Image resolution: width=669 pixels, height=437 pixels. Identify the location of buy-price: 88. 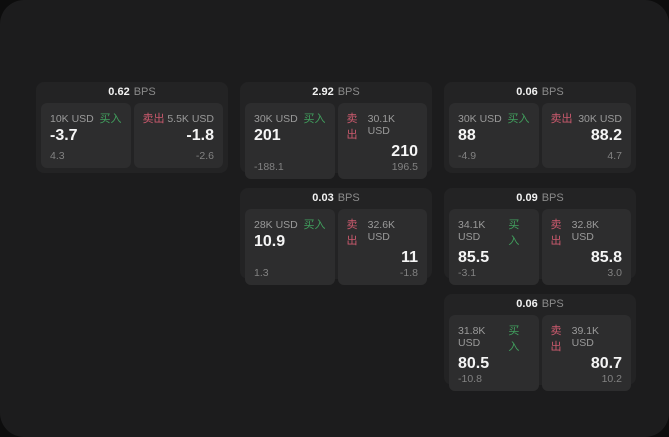
(467, 135).